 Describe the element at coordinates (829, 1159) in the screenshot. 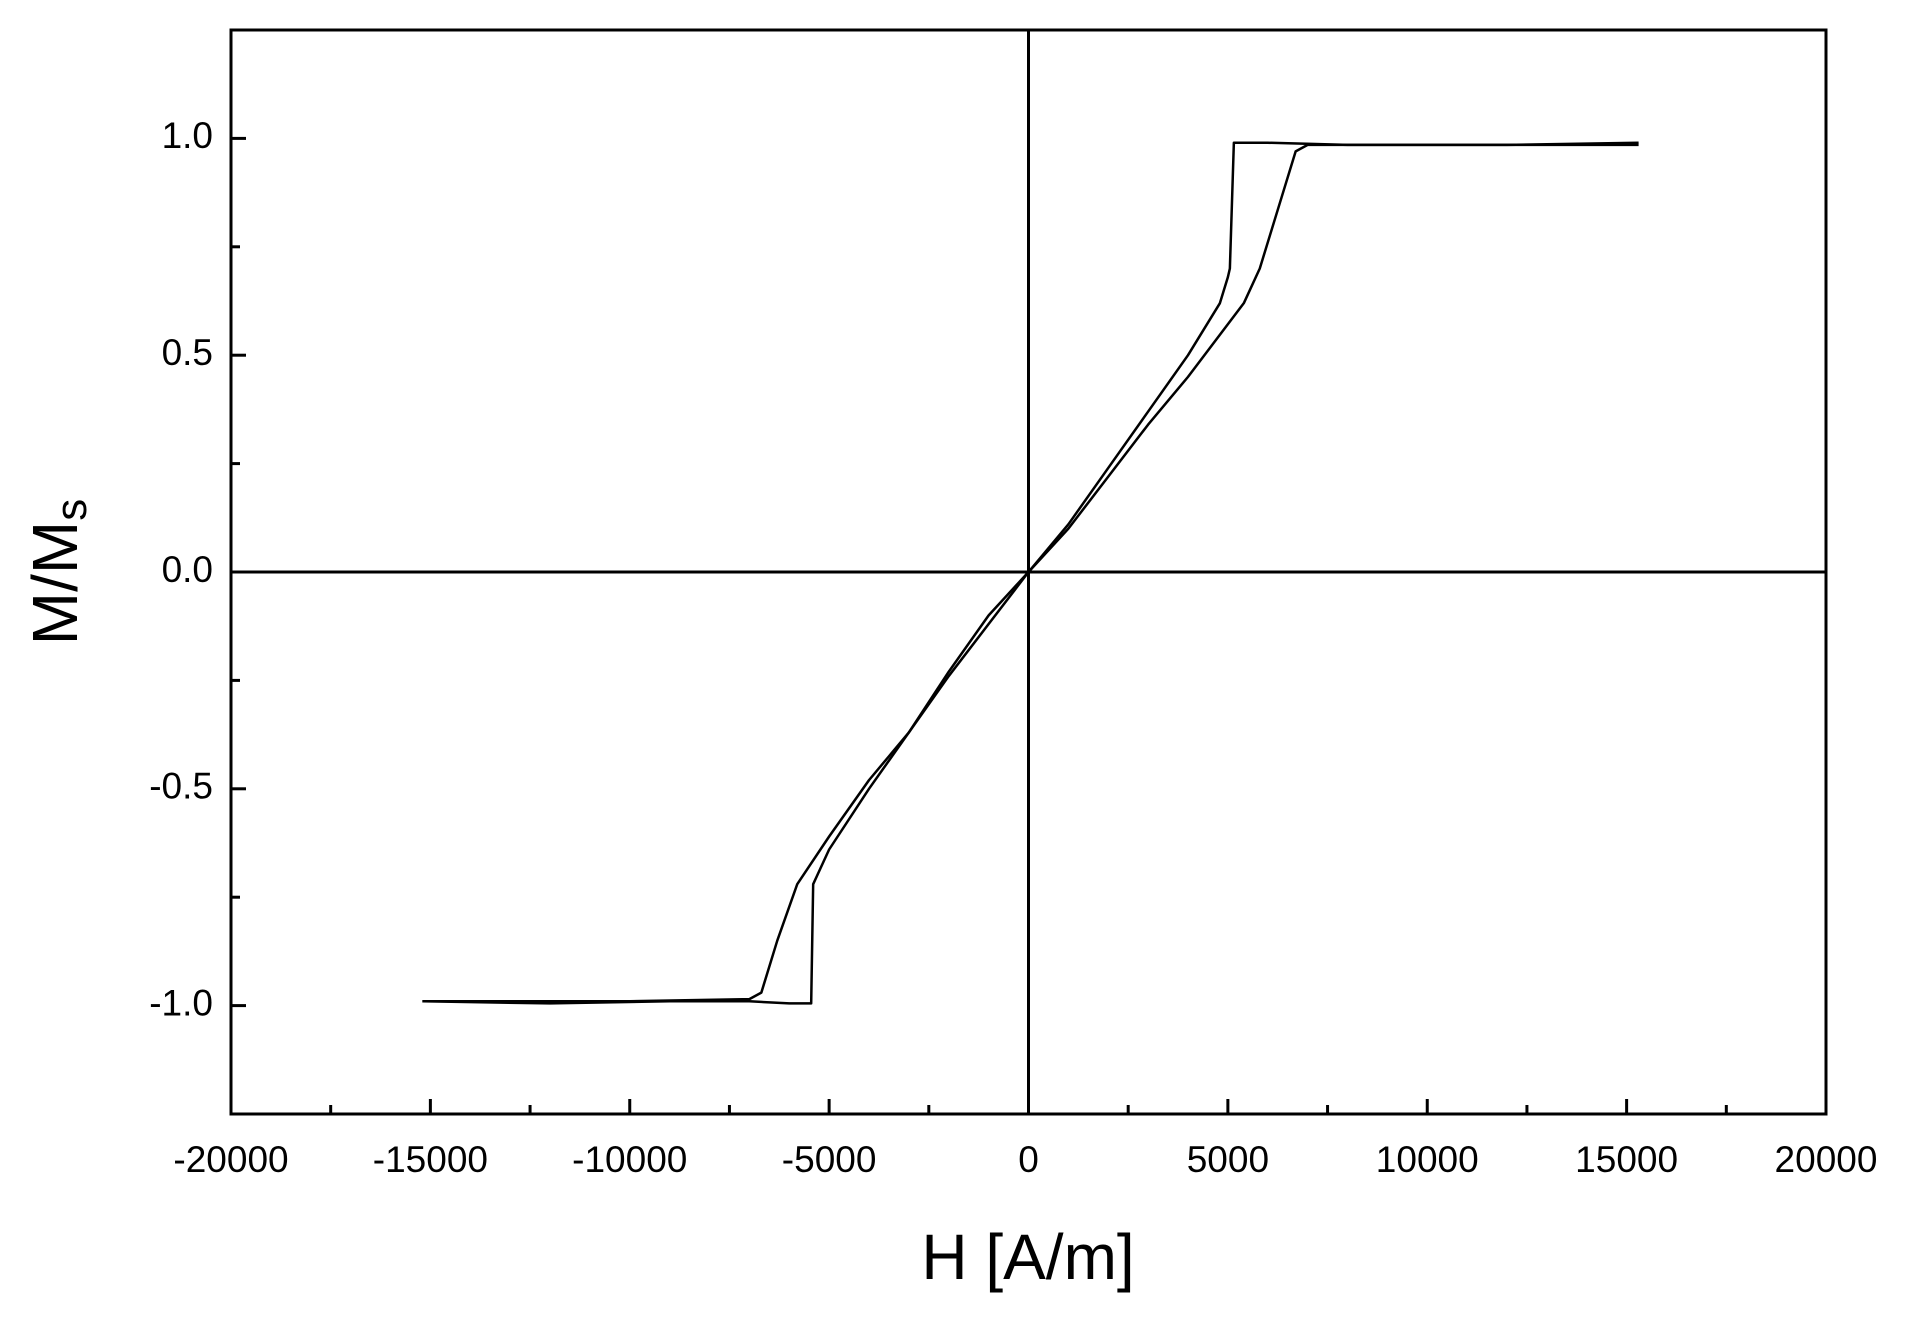

I see `x-tick-label: -5000` at that location.